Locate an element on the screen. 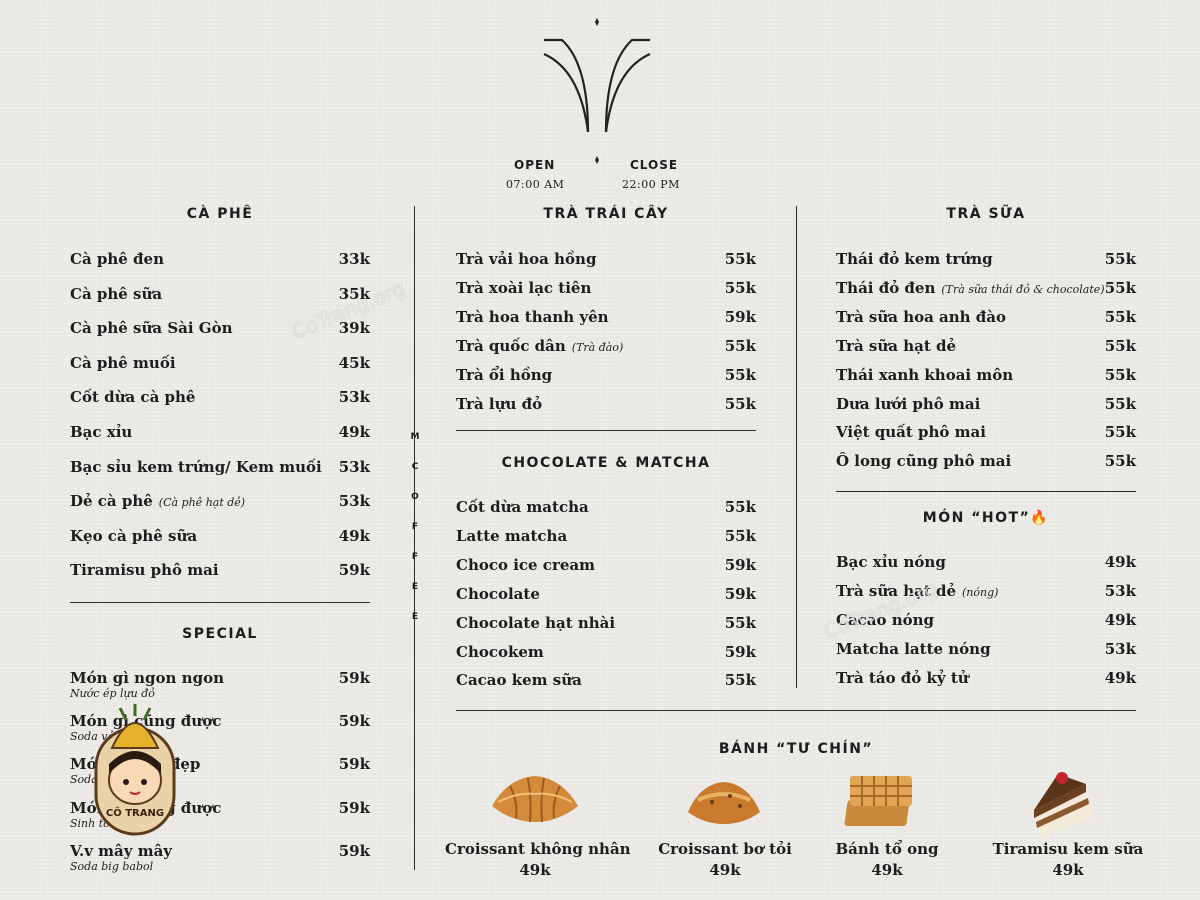 The height and width of the screenshot is (900, 1200). menu-item-label: Cà phê sữa Sài Gòn is located at coordinates (151, 328).